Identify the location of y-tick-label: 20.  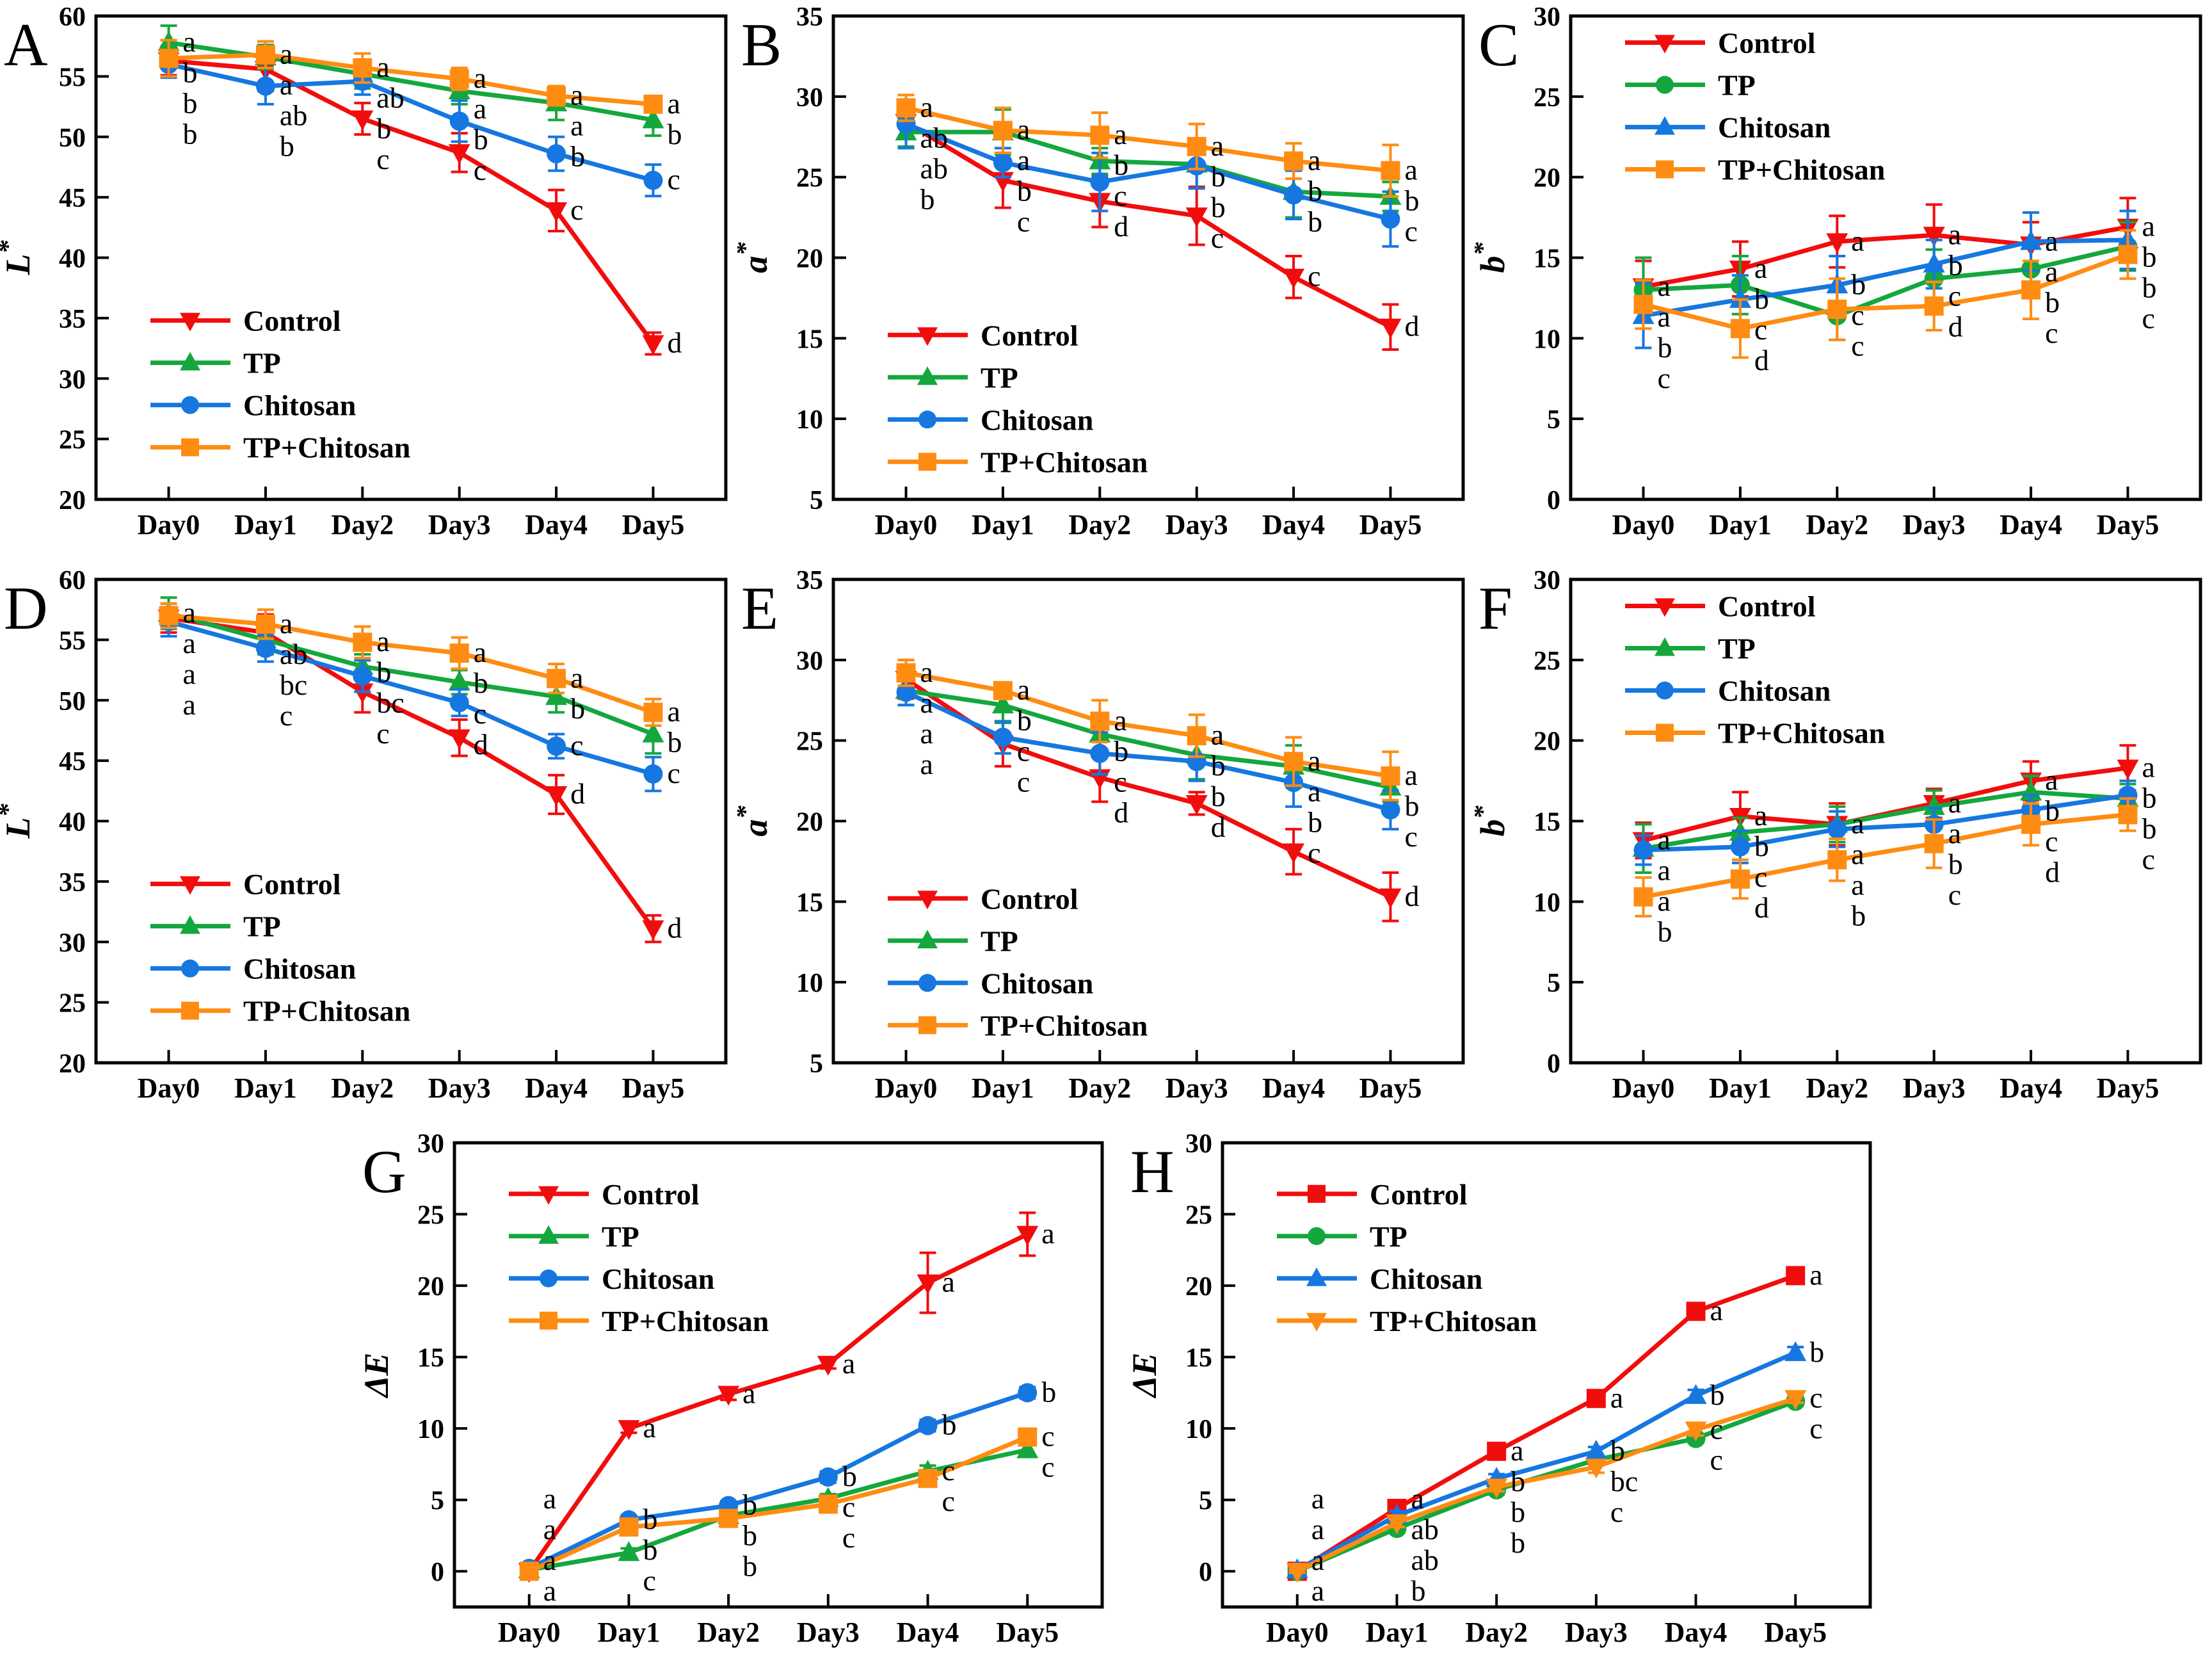
(809, 822).